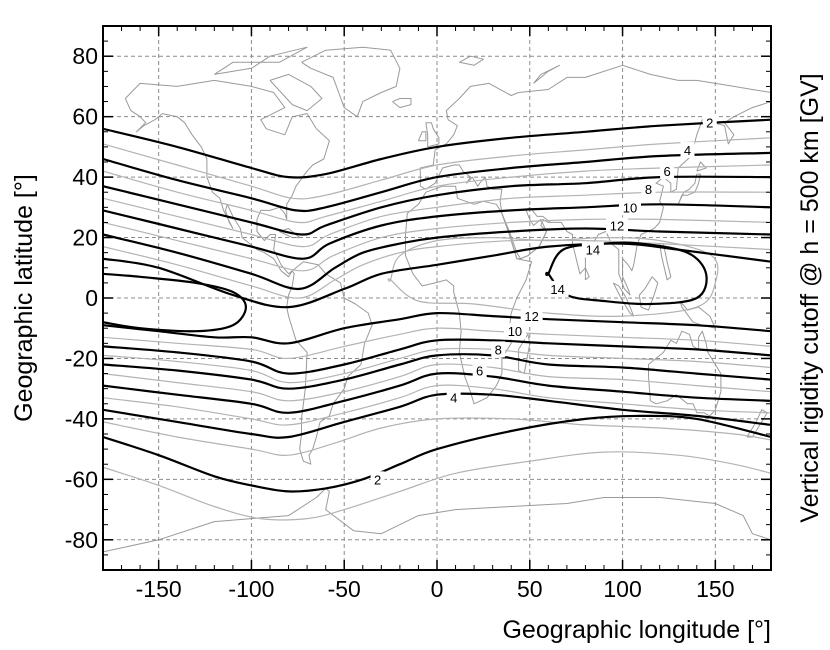 The width and height of the screenshot is (830, 650). I want to click on coastline-north-america, so click(227, 178).